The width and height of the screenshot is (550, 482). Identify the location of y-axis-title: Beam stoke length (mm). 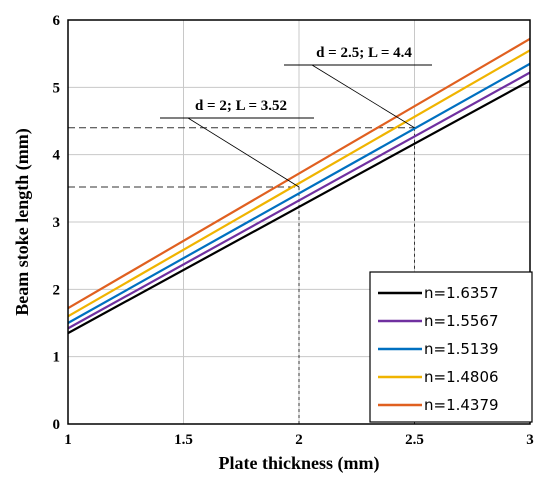
(22, 221).